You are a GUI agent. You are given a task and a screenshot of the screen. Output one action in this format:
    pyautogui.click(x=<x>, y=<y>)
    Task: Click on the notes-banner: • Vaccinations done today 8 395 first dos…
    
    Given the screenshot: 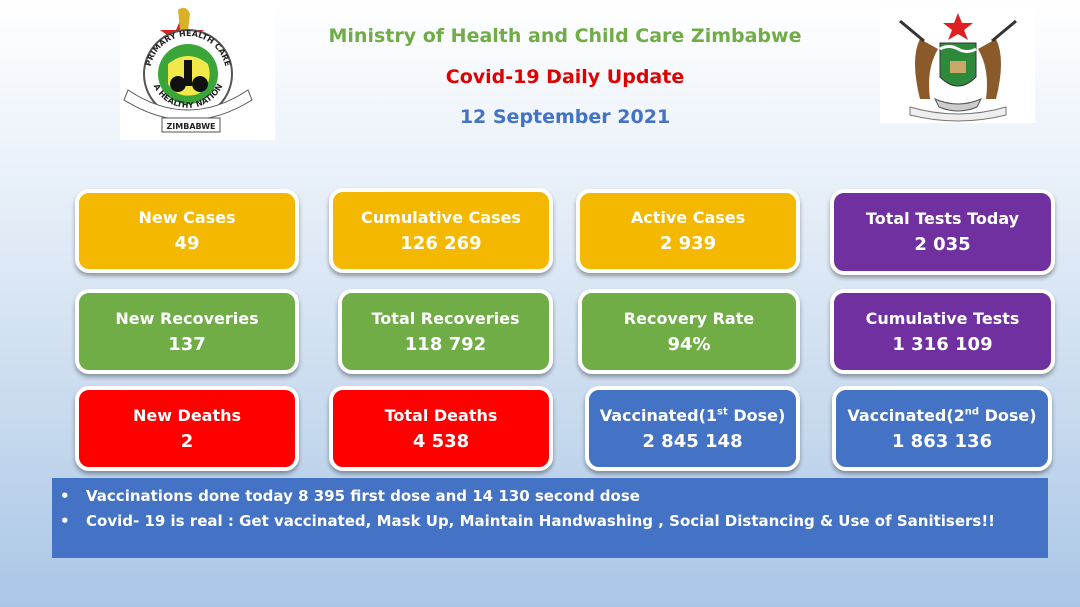 What is the action you would take?
    pyautogui.click(x=550, y=518)
    